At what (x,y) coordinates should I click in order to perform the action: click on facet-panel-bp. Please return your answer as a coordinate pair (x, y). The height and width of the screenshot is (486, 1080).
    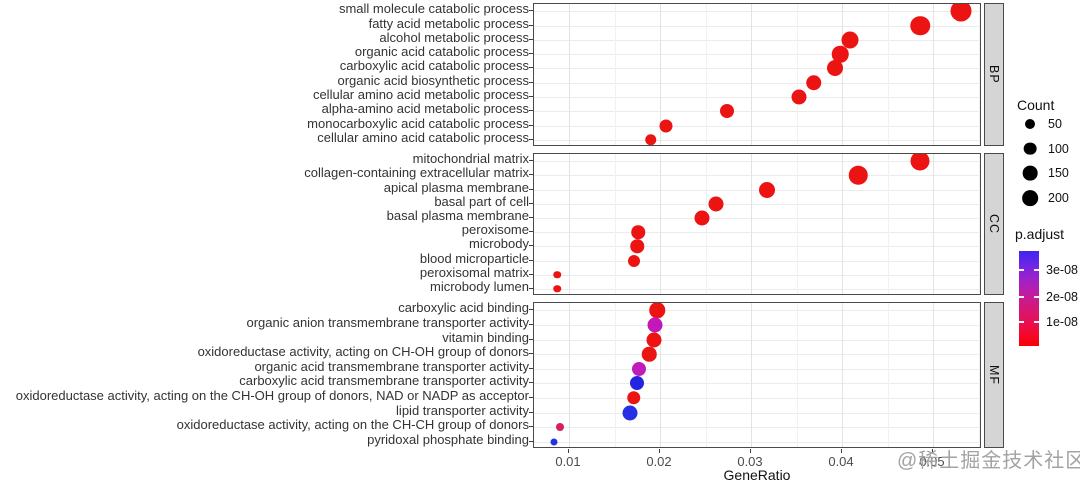
    Looking at the image, I should click on (757, 74).